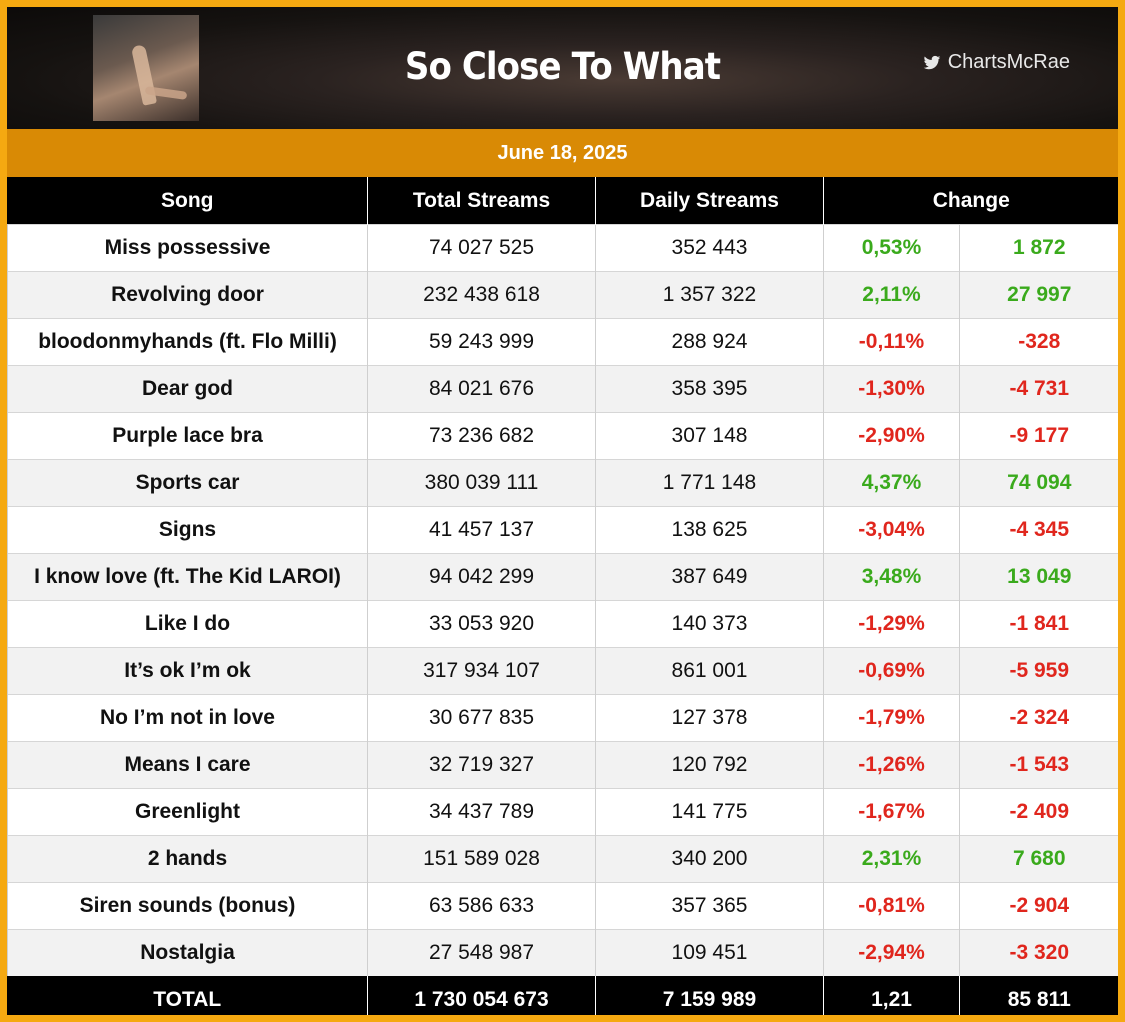 The height and width of the screenshot is (1022, 1125). I want to click on change-percent-cell: -0,81%, so click(891, 906).